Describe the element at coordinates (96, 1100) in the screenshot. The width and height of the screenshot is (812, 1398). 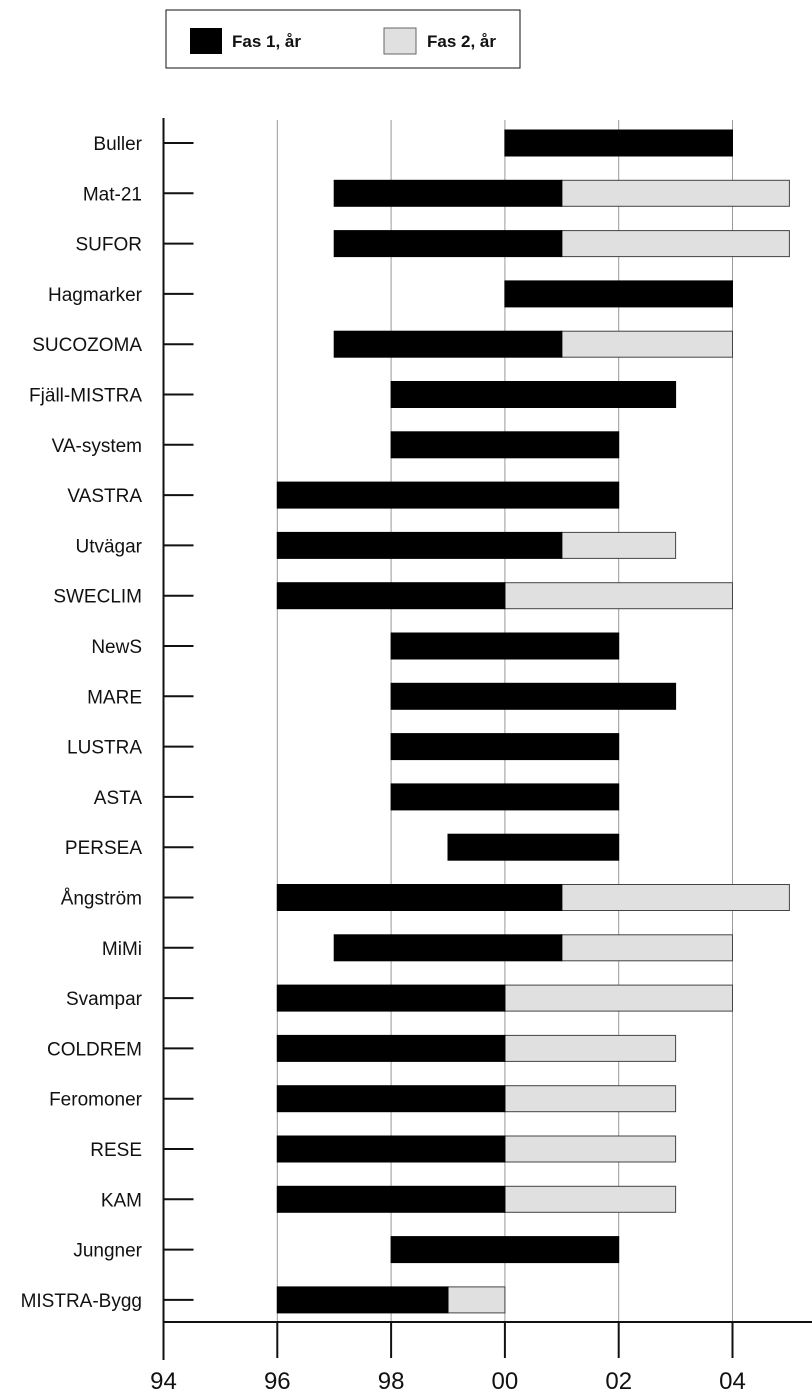
I see `category-label: Feromoner` at that location.